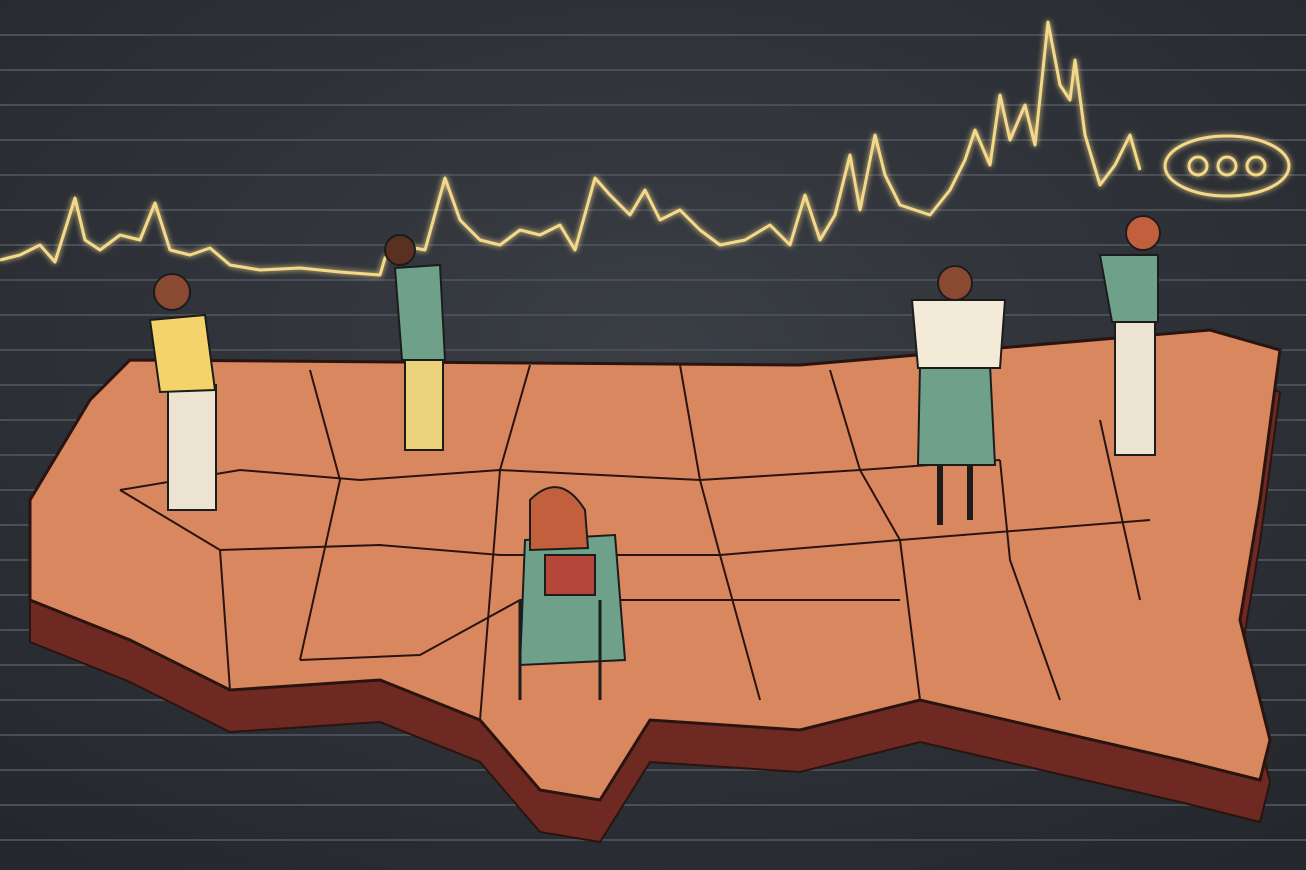  I want to click on ellipsis-bubble, so click(1227, 166).